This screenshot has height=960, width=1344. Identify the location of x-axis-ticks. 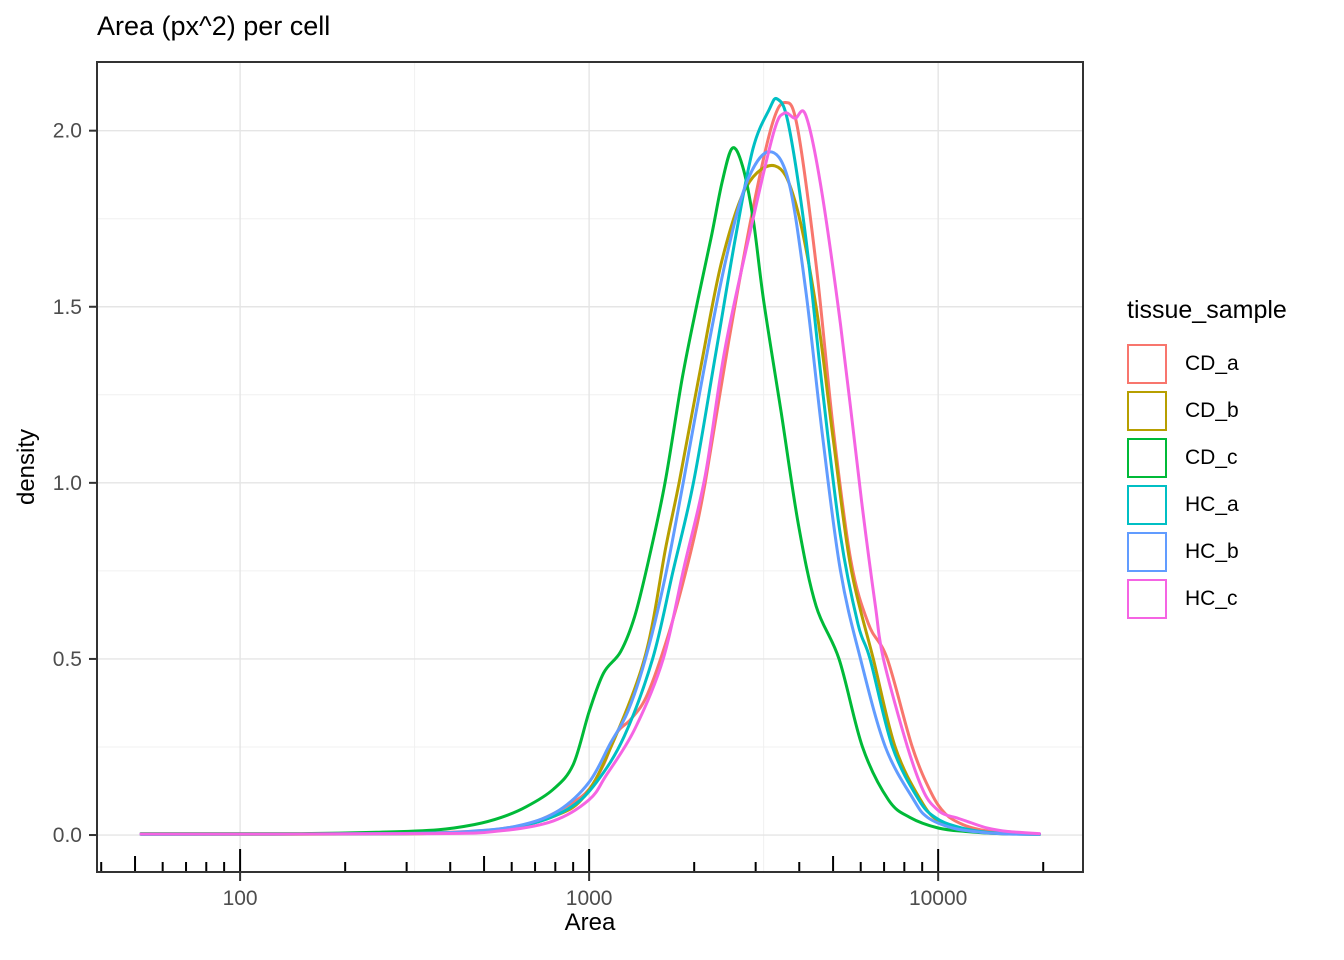
(589, 876).